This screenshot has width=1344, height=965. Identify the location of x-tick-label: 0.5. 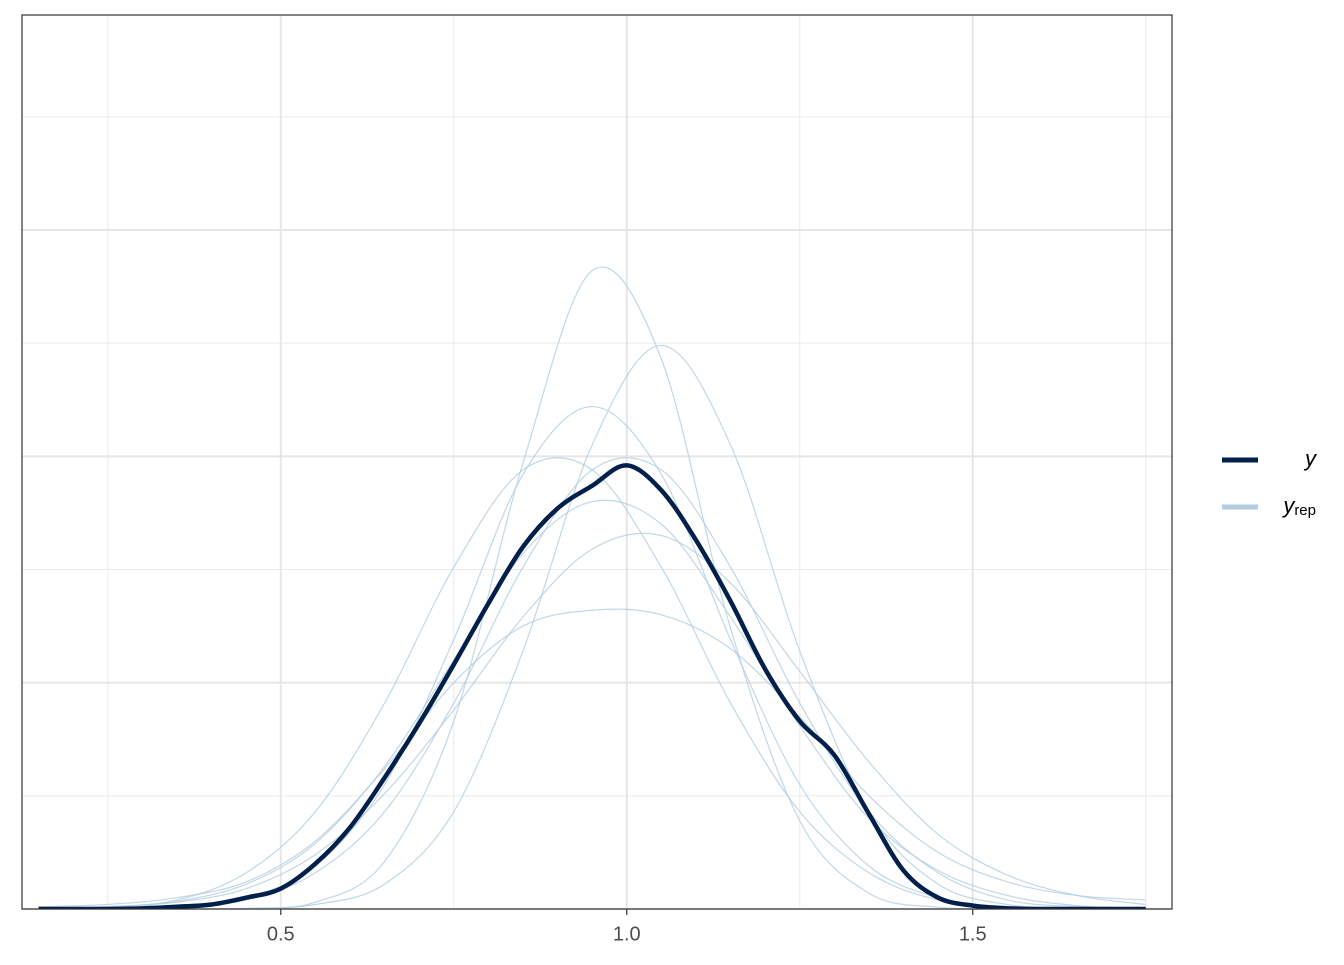
(281, 934).